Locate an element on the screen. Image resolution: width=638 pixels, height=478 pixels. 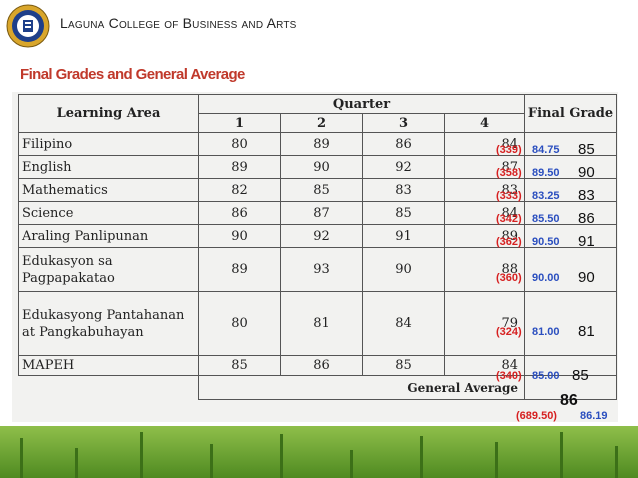
general-average-label: General Average is located at coordinates (361, 387).